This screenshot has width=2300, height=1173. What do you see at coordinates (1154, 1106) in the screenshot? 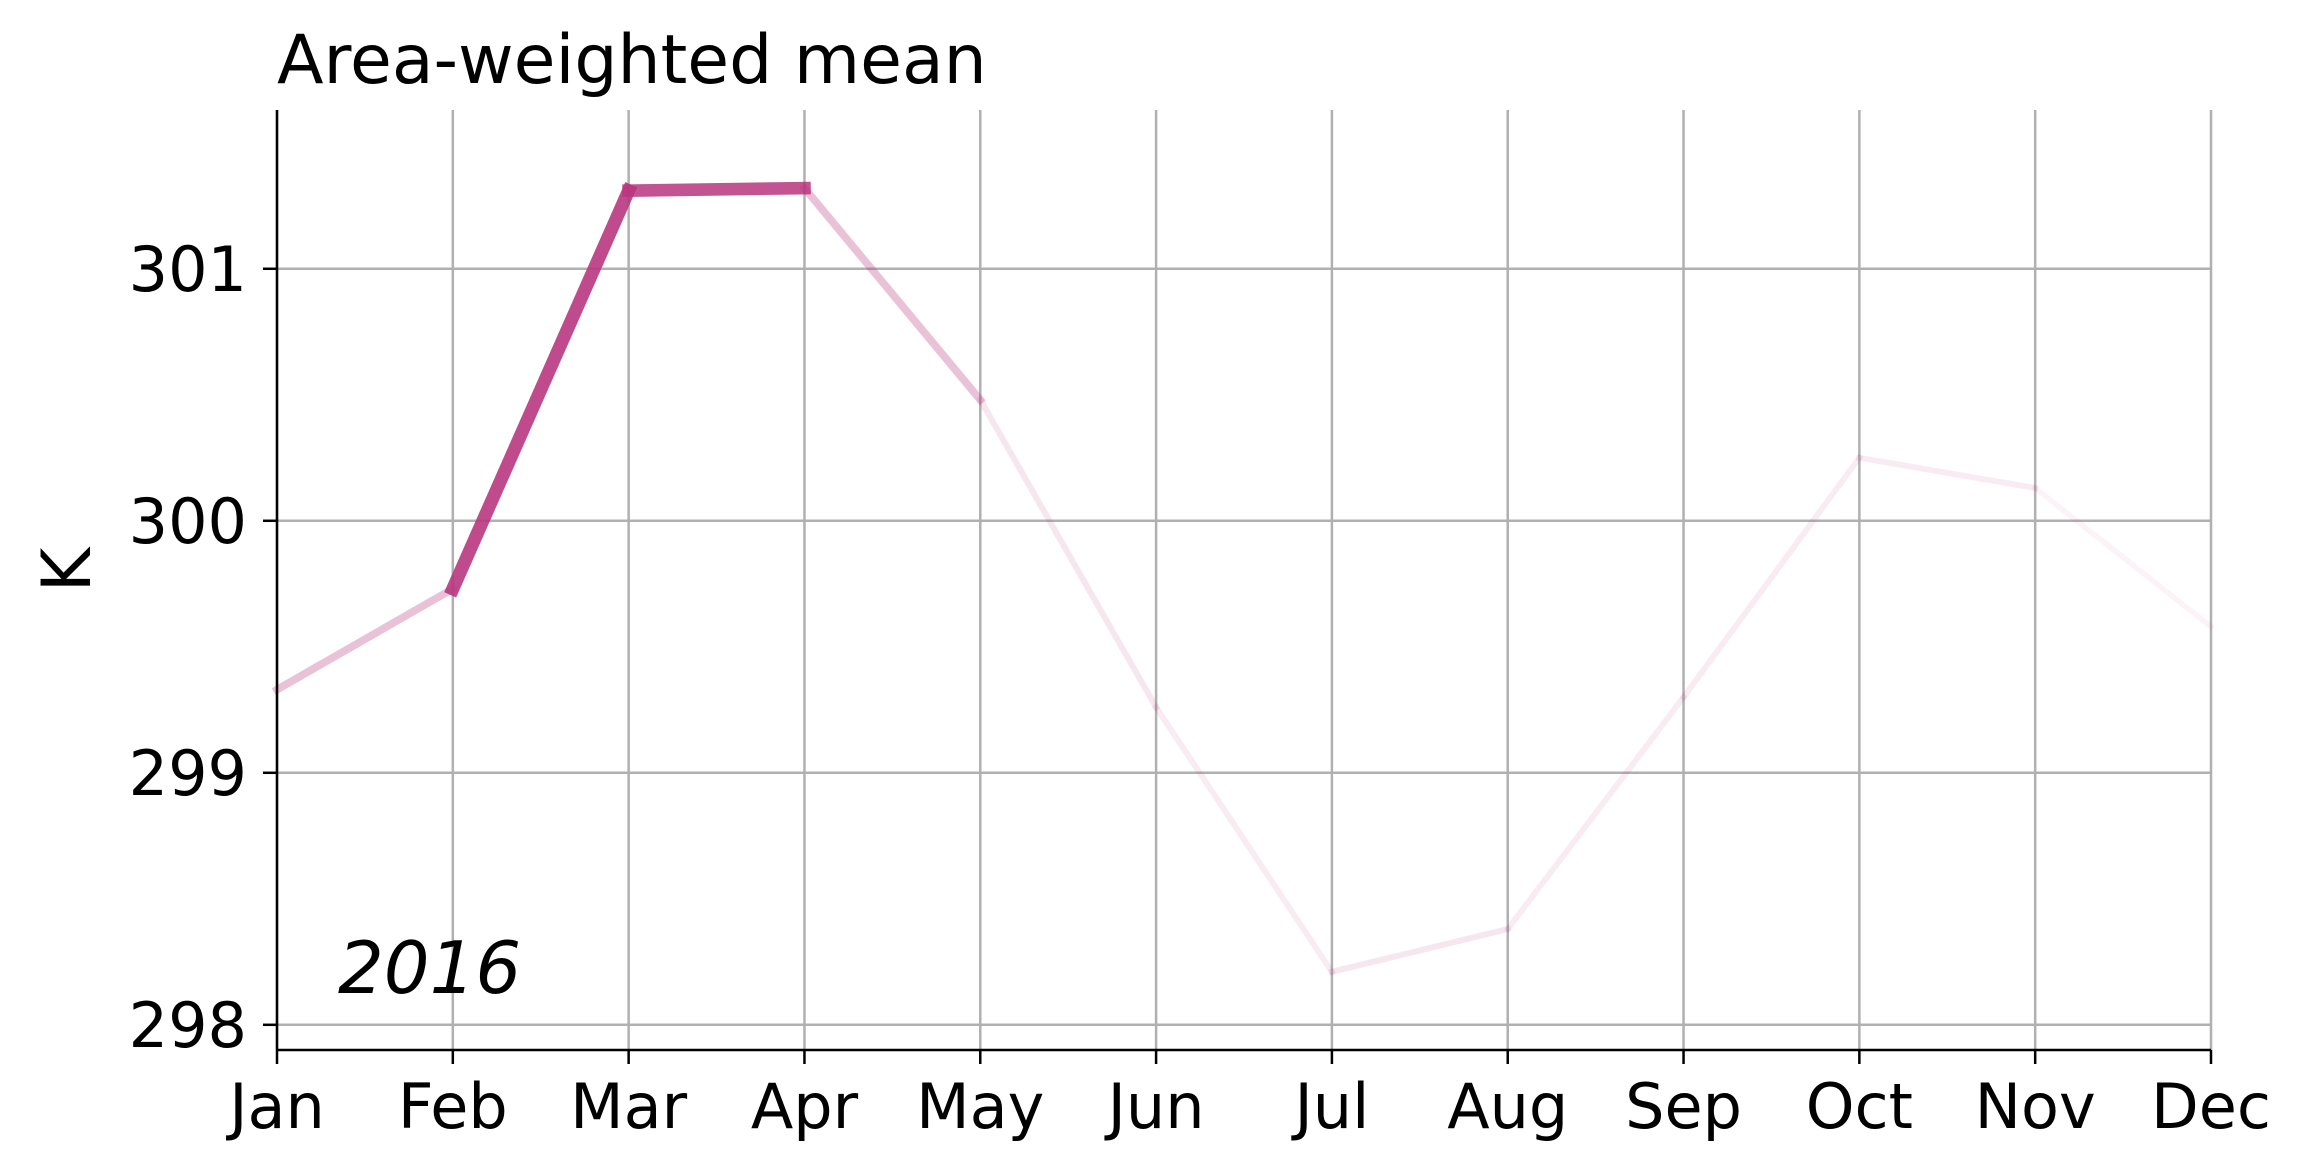
I see `x-tick-label: Jun` at bounding box center [1154, 1106].